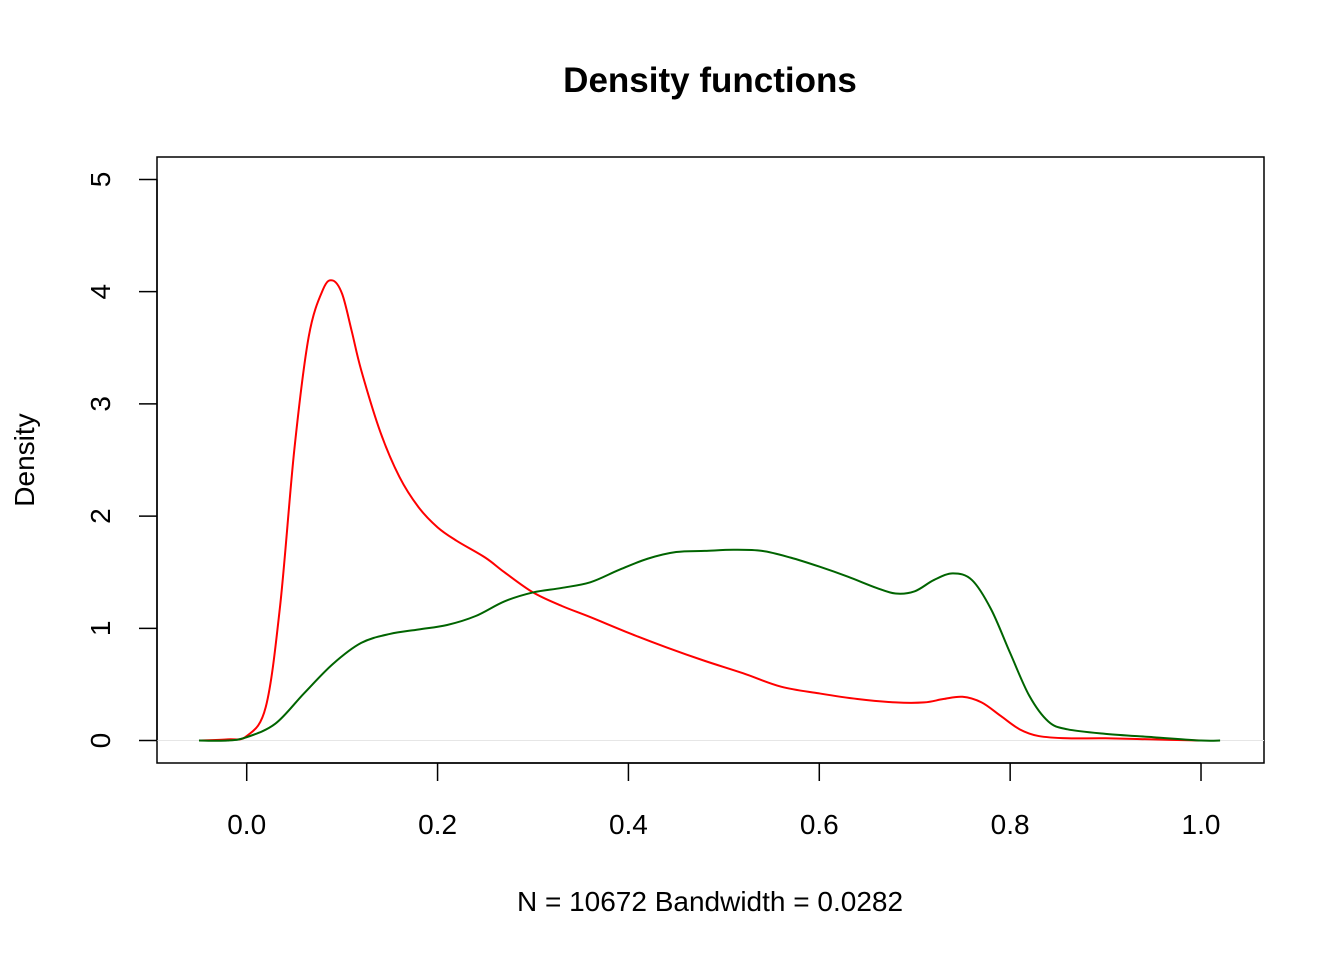  What do you see at coordinates (100, 516) in the screenshot?
I see `y-tick-label: 2` at bounding box center [100, 516].